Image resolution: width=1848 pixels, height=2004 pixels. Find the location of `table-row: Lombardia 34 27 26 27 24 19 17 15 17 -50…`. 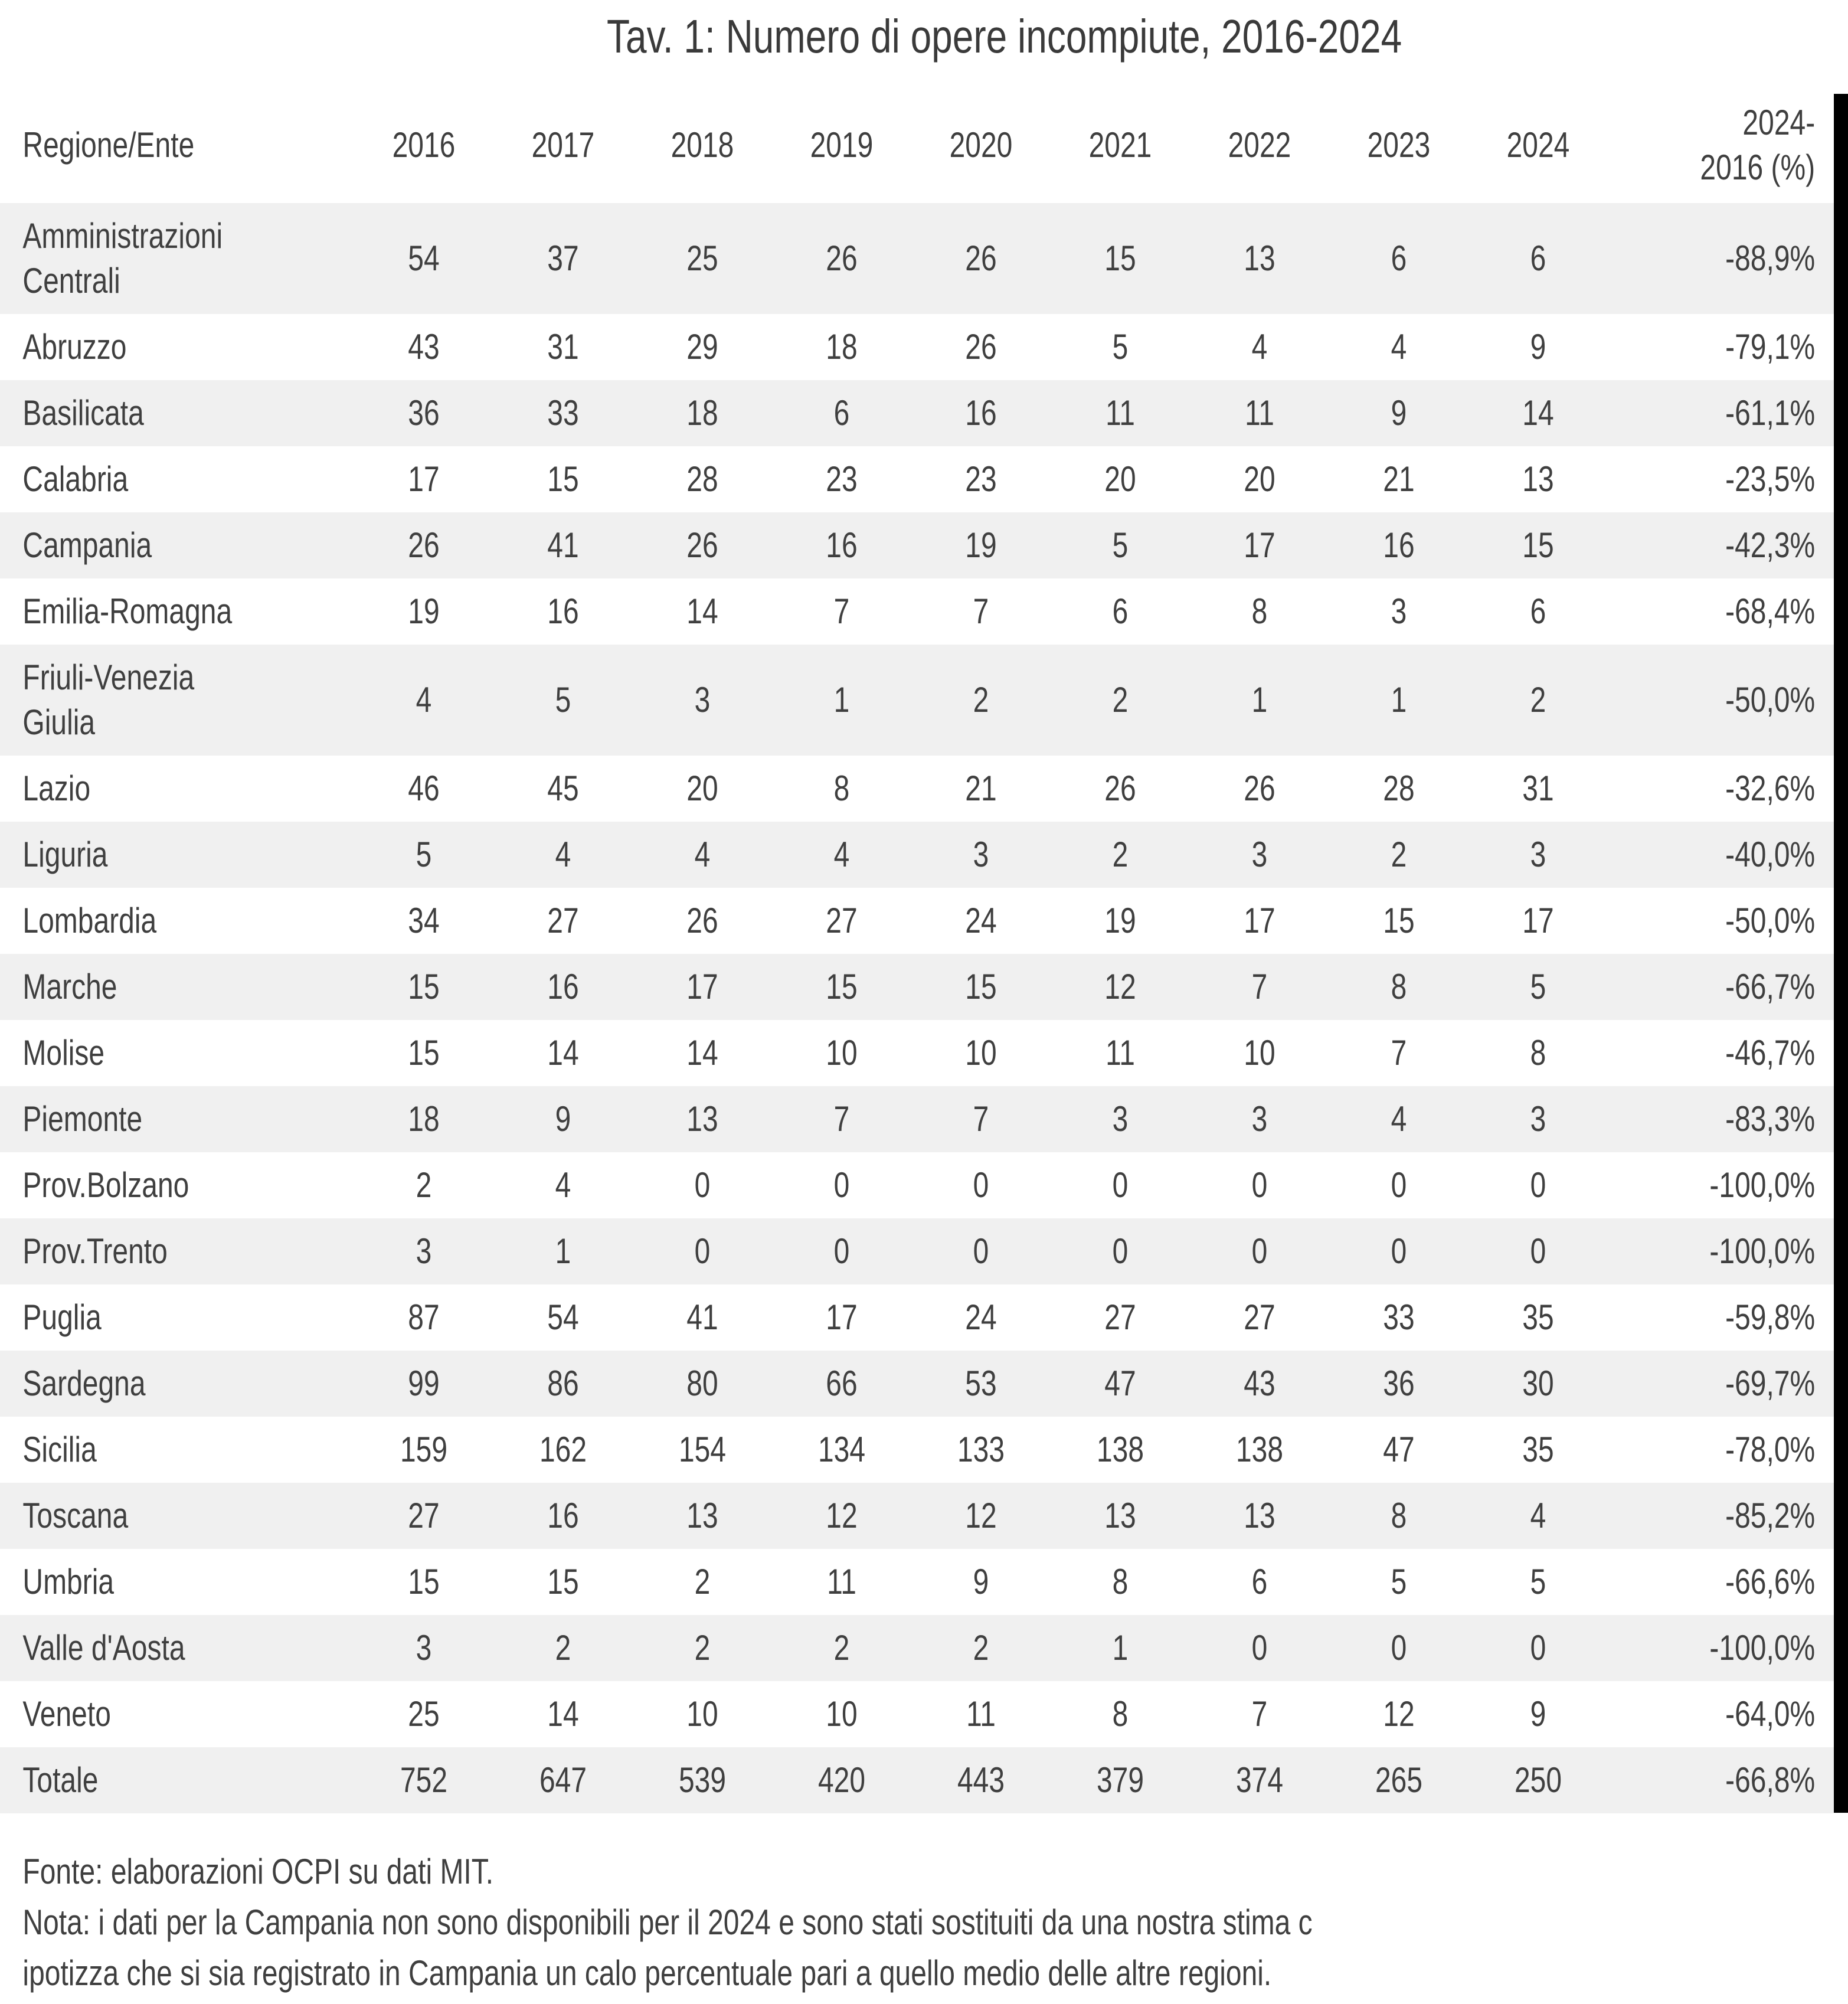

table-row: Lombardia 34 27 26 27 24 19 17 15 17 -50… is located at coordinates (924, 921).